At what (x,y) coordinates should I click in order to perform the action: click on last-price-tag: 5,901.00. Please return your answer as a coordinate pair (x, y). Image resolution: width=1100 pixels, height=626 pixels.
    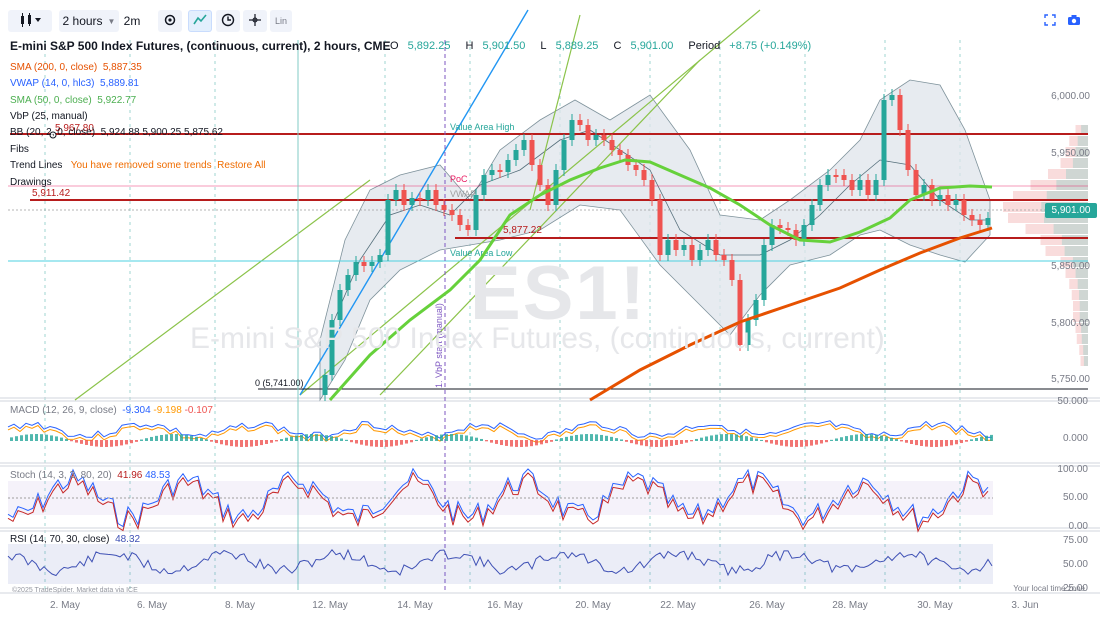
    Looking at the image, I should click on (1071, 210).